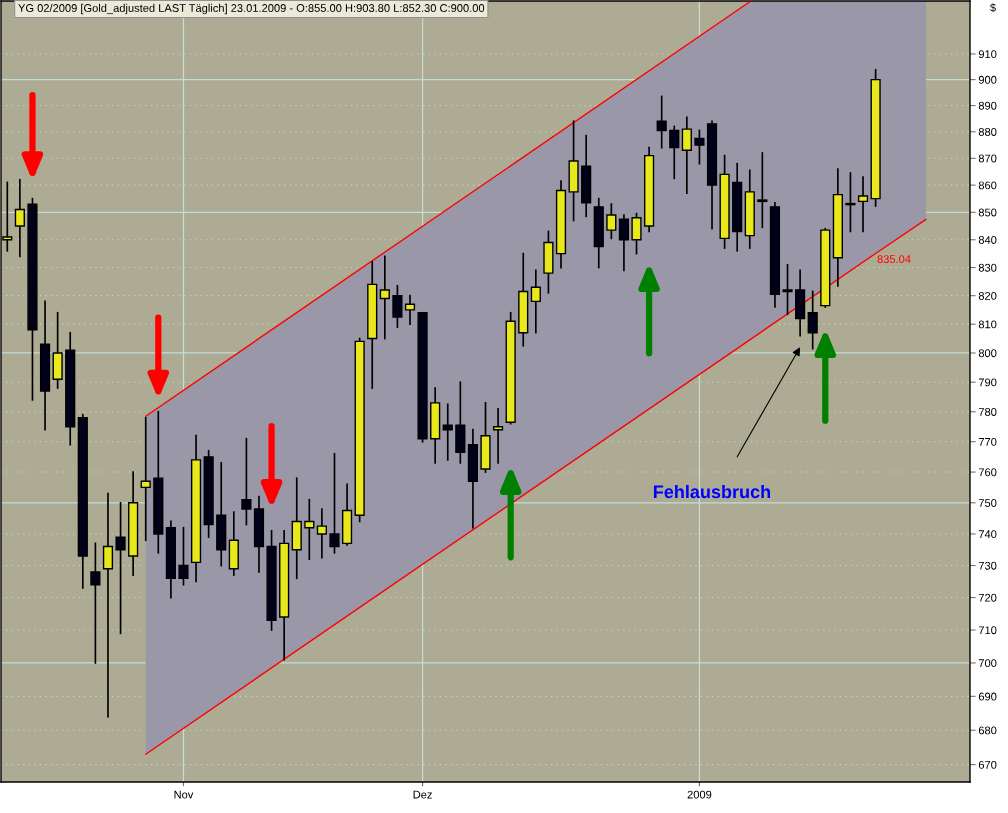 The image size is (1008, 813). I want to click on y-tick-label: 850, so click(987, 212).